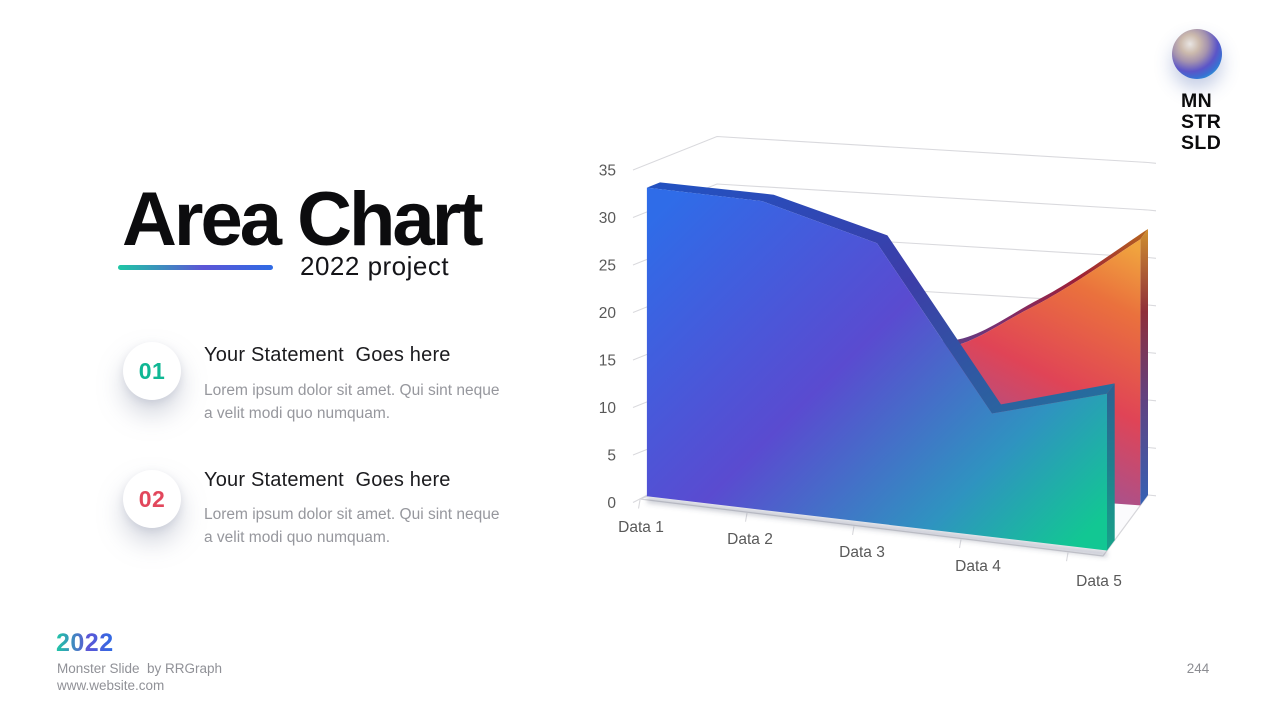 The width and height of the screenshot is (1280, 720). What do you see at coordinates (195, 267) in the screenshot?
I see `accent-line` at bounding box center [195, 267].